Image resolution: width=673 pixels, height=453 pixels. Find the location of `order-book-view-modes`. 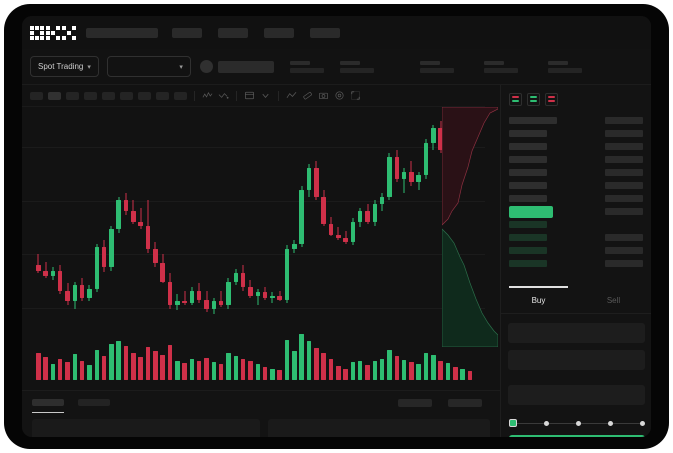

order-book-view-modes is located at coordinates (576, 98).